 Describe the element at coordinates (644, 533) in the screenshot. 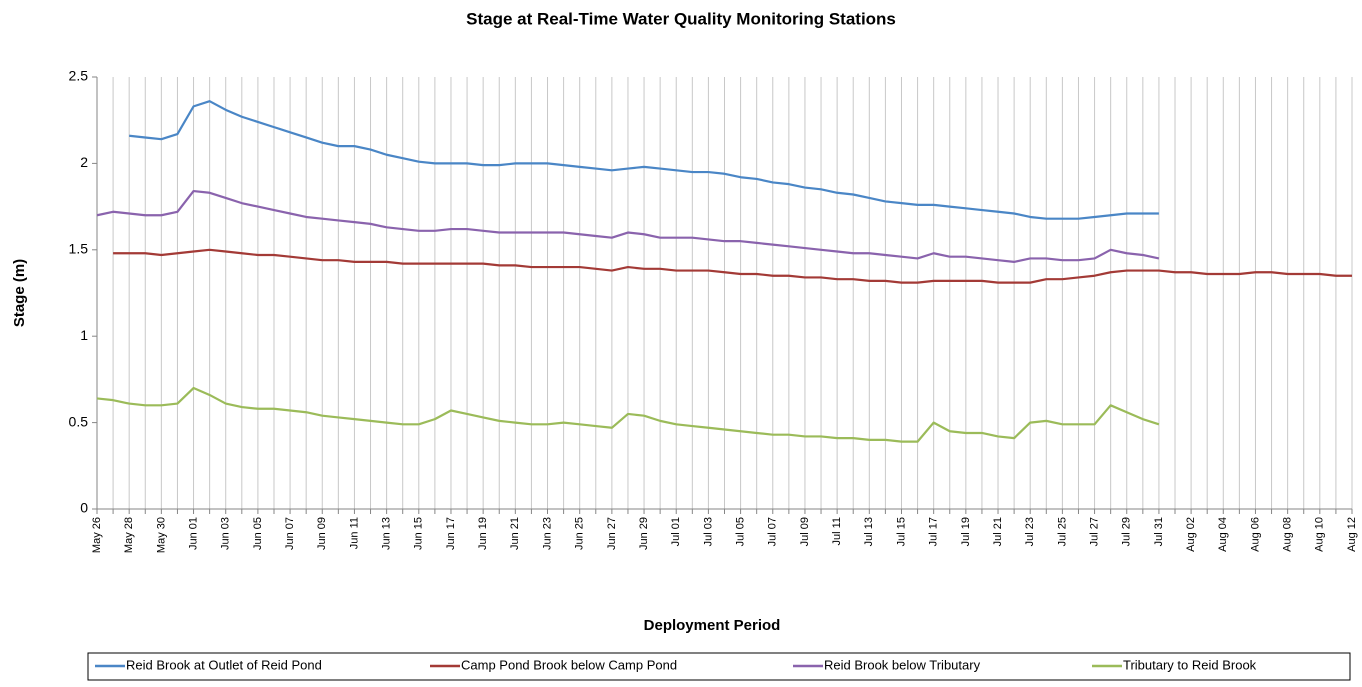

I see `x-tick-label: Jun 29` at that location.